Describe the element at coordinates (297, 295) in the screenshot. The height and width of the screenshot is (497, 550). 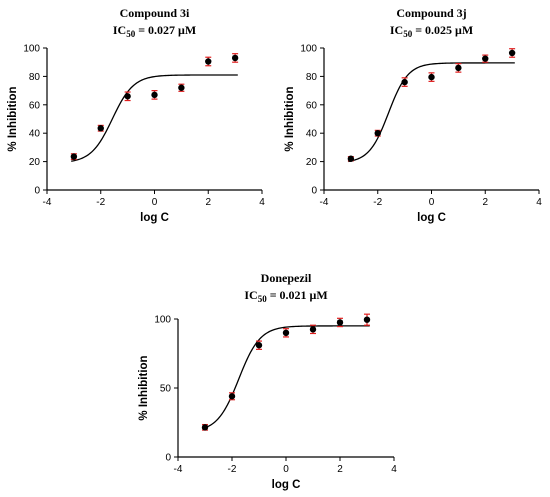
I see `ic50-value: = 0.021 μM` at that location.